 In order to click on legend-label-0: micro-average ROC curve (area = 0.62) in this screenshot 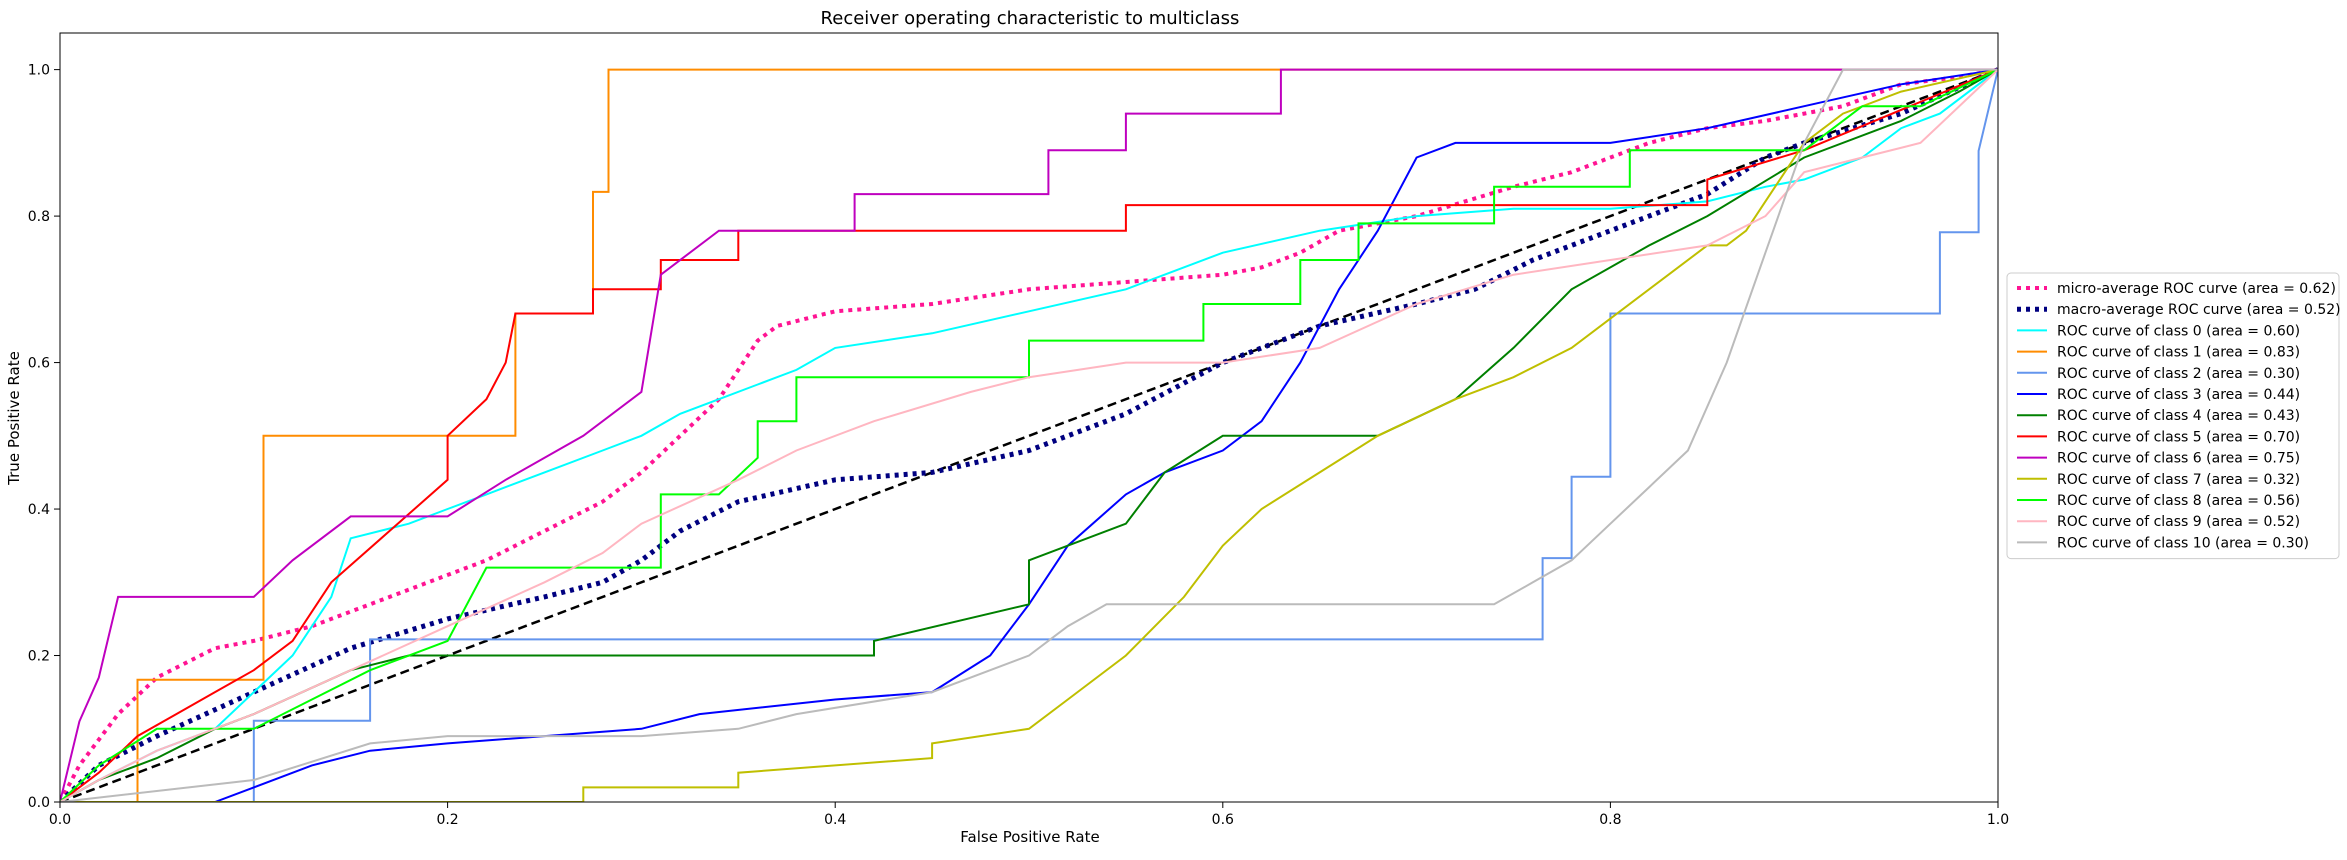, I will do `click(2196, 289)`.